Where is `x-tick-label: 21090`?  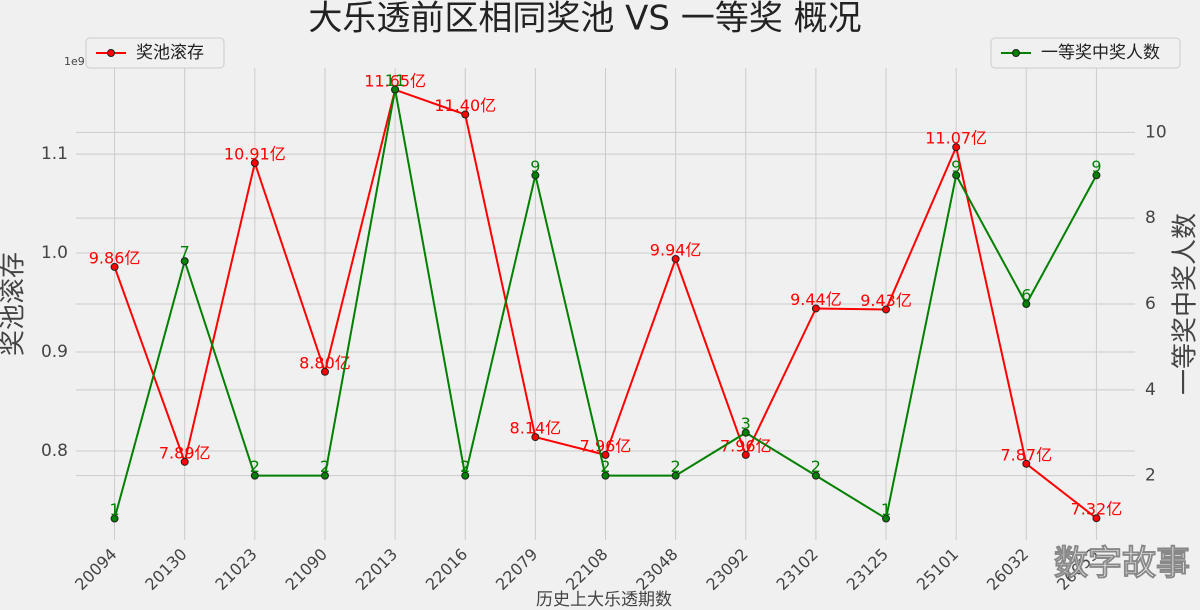 x-tick-label: 21090 is located at coordinates (306, 569).